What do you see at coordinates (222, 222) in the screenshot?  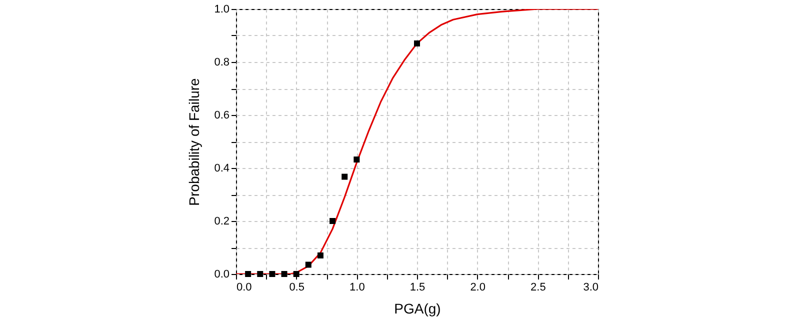 I see `y-tick-label: 0.2` at bounding box center [222, 222].